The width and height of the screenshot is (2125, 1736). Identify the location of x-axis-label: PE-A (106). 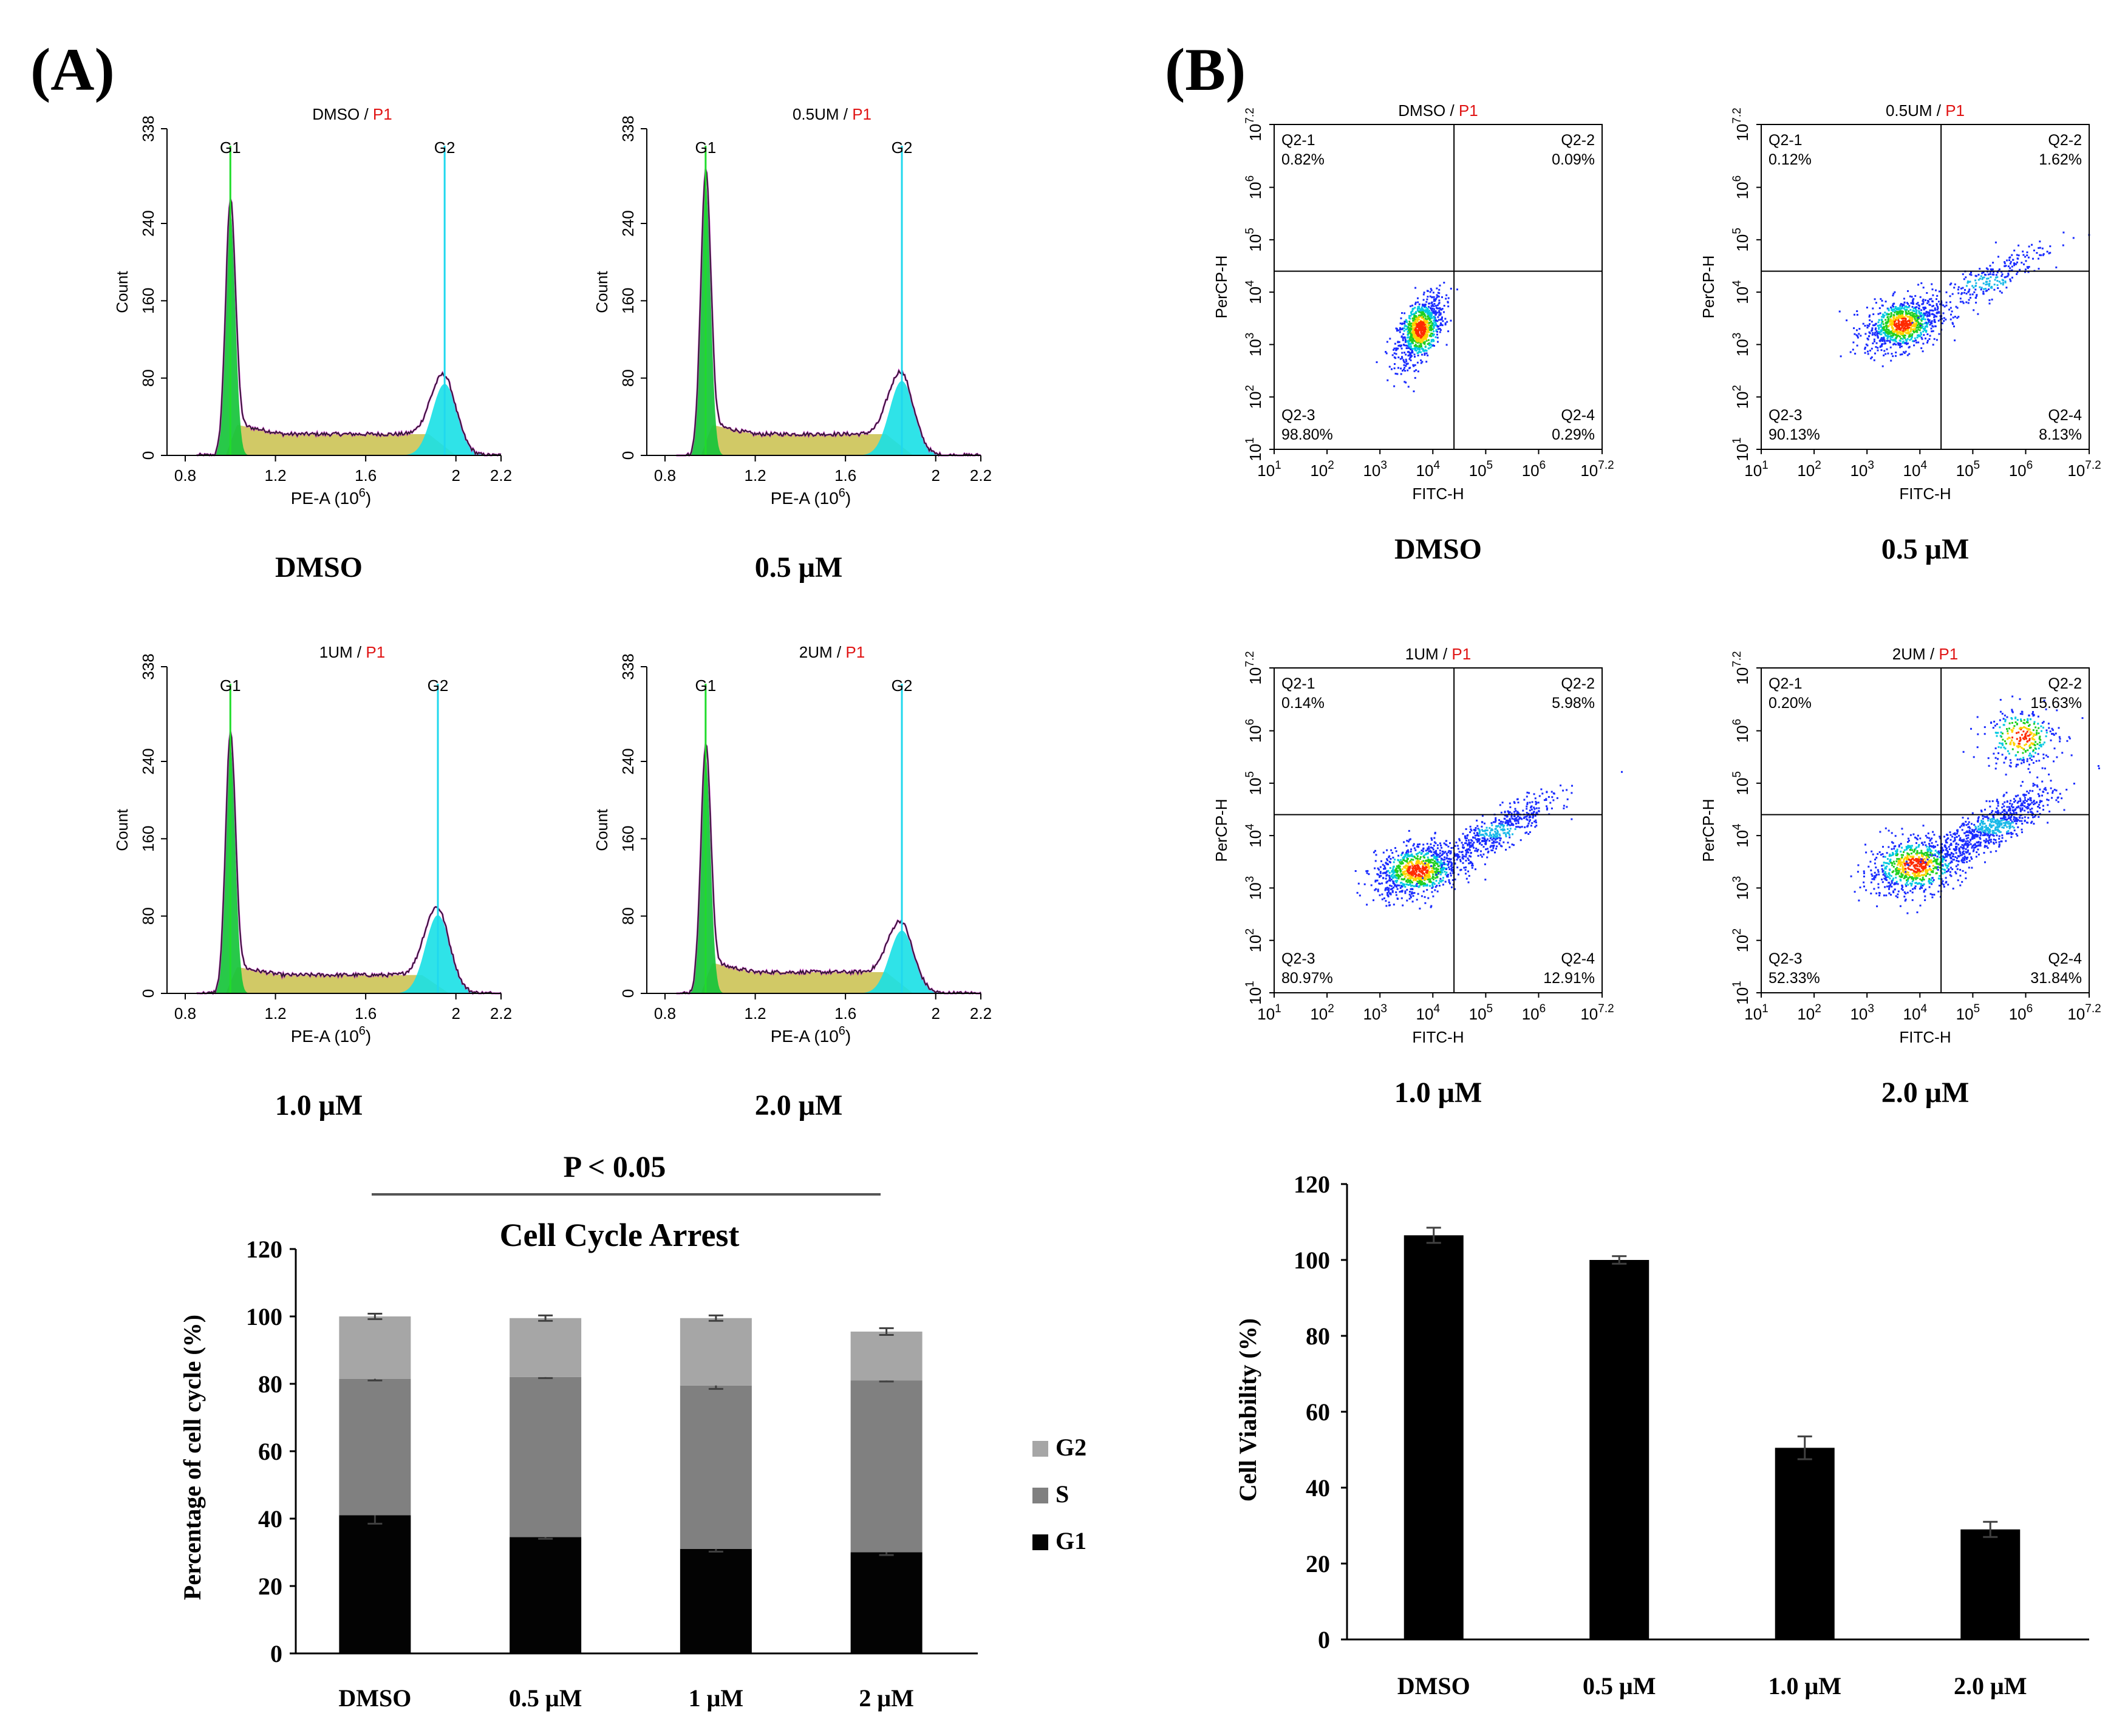
(811, 1035).